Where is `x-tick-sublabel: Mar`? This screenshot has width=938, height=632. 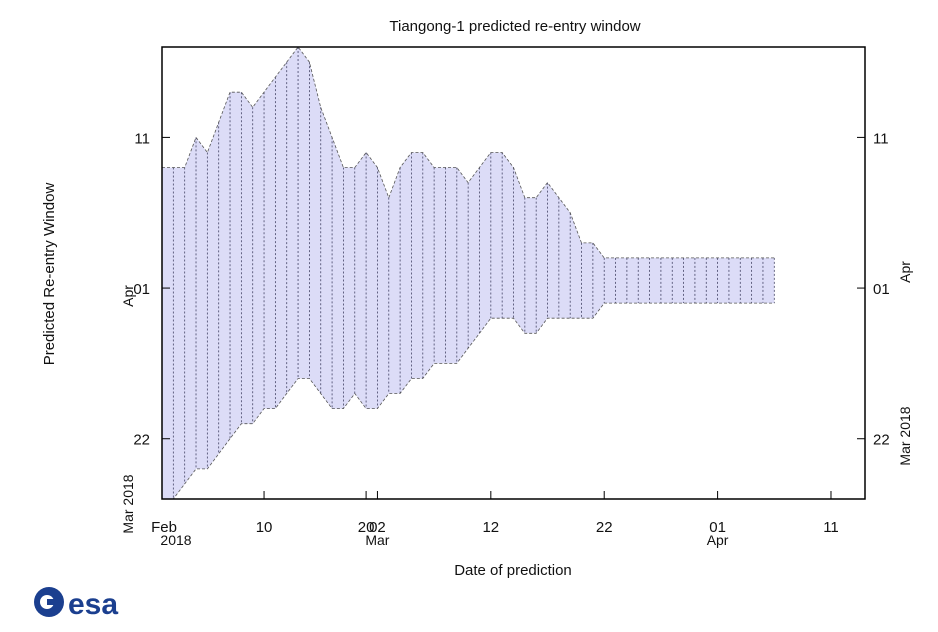 x-tick-sublabel: Mar is located at coordinates (377, 540).